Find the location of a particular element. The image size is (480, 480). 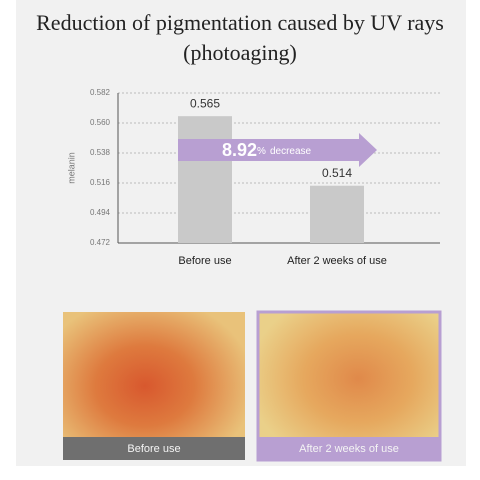

annotation-unit: % is located at coordinates (261, 151).